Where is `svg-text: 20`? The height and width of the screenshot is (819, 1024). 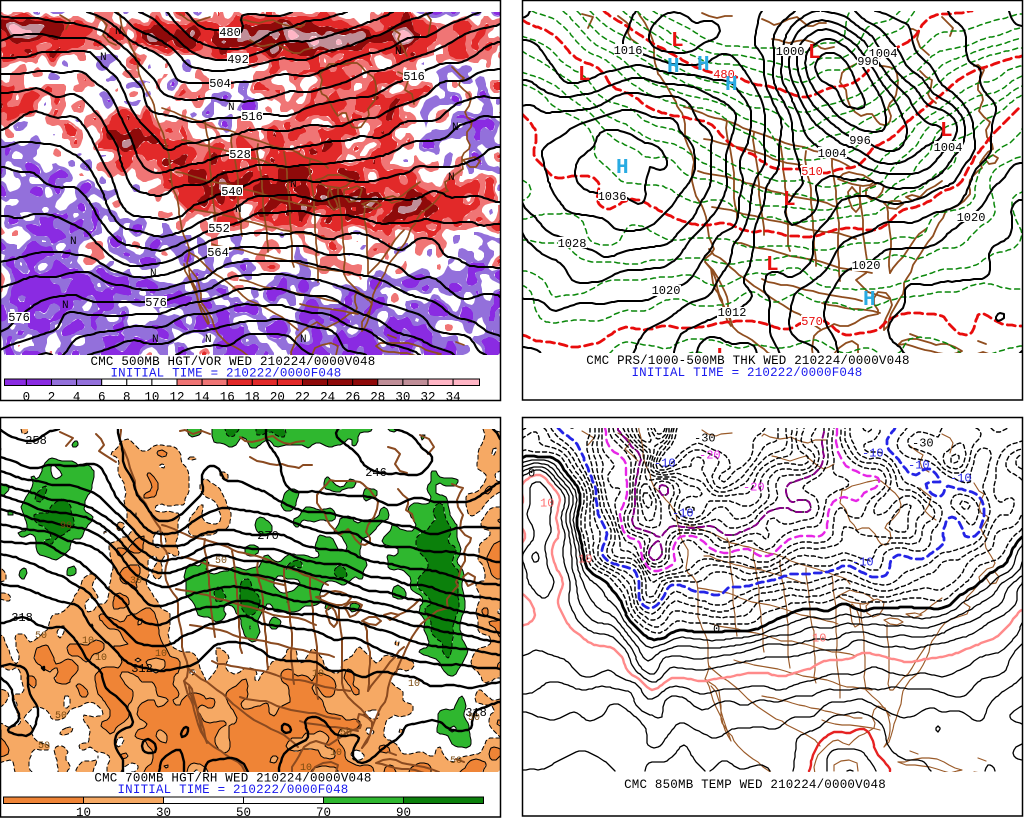 svg-text: 20 is located at coordinates (277, 398).